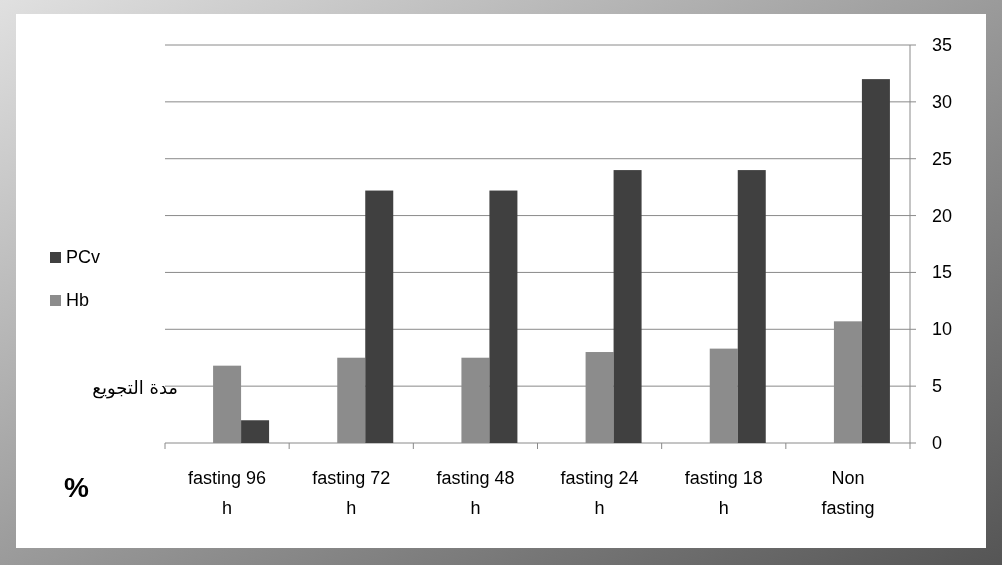  Describe the element at coordinates (937, 443) in the screenshot. I see `y-tick-label: 0` at that location.